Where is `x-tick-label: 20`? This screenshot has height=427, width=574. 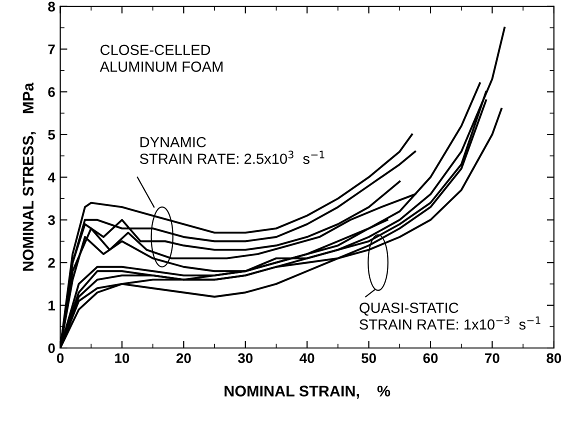
x-tick-label: 20 is located at coordinates (183, 358).